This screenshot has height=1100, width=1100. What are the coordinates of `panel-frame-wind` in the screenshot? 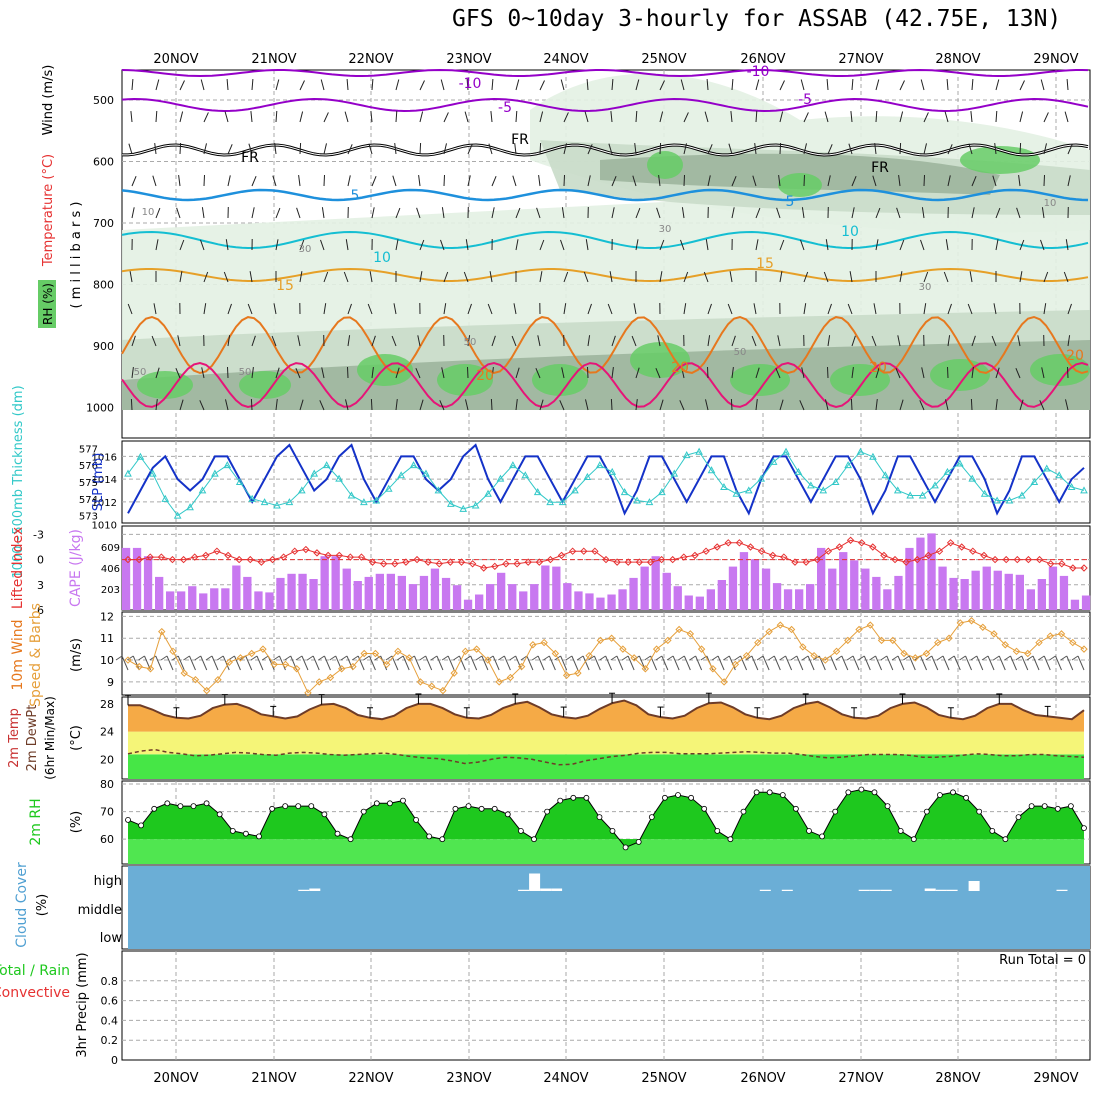 It's located at (606, 653).